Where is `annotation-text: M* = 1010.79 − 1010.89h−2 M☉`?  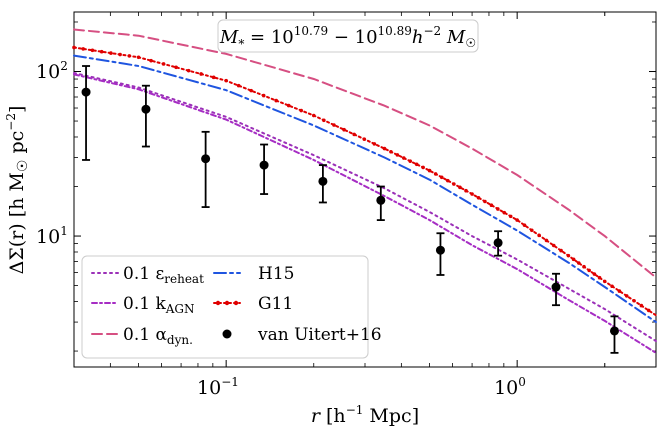 annotation-text: M* = 1010.79 − 1010.89h−2 M☉ is located at coordinates (347, 37).